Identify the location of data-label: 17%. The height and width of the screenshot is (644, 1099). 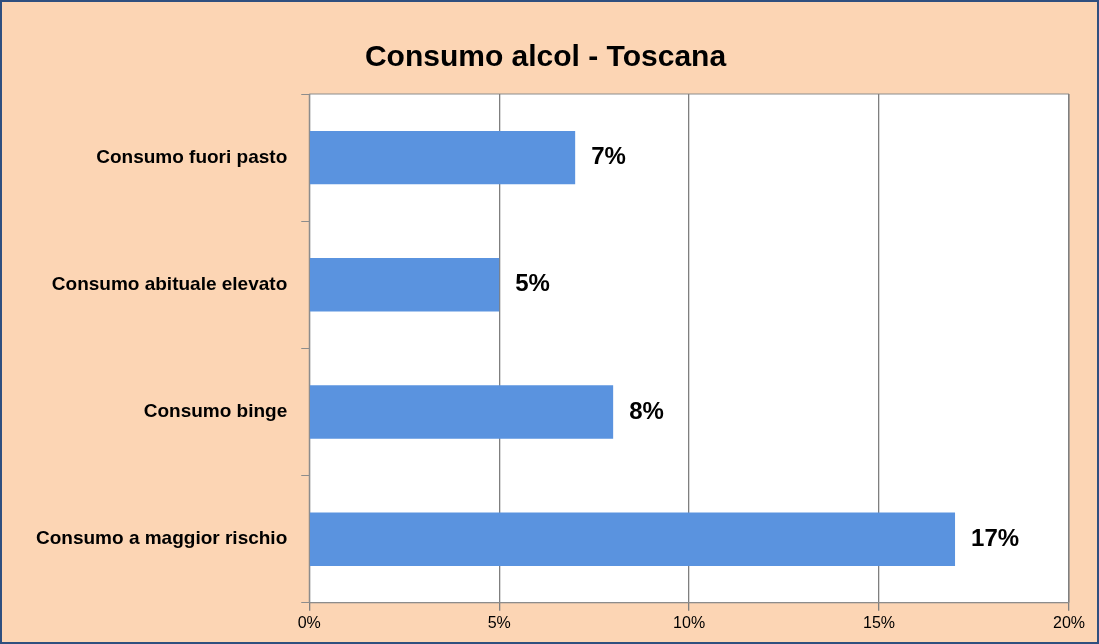
(995, 537).